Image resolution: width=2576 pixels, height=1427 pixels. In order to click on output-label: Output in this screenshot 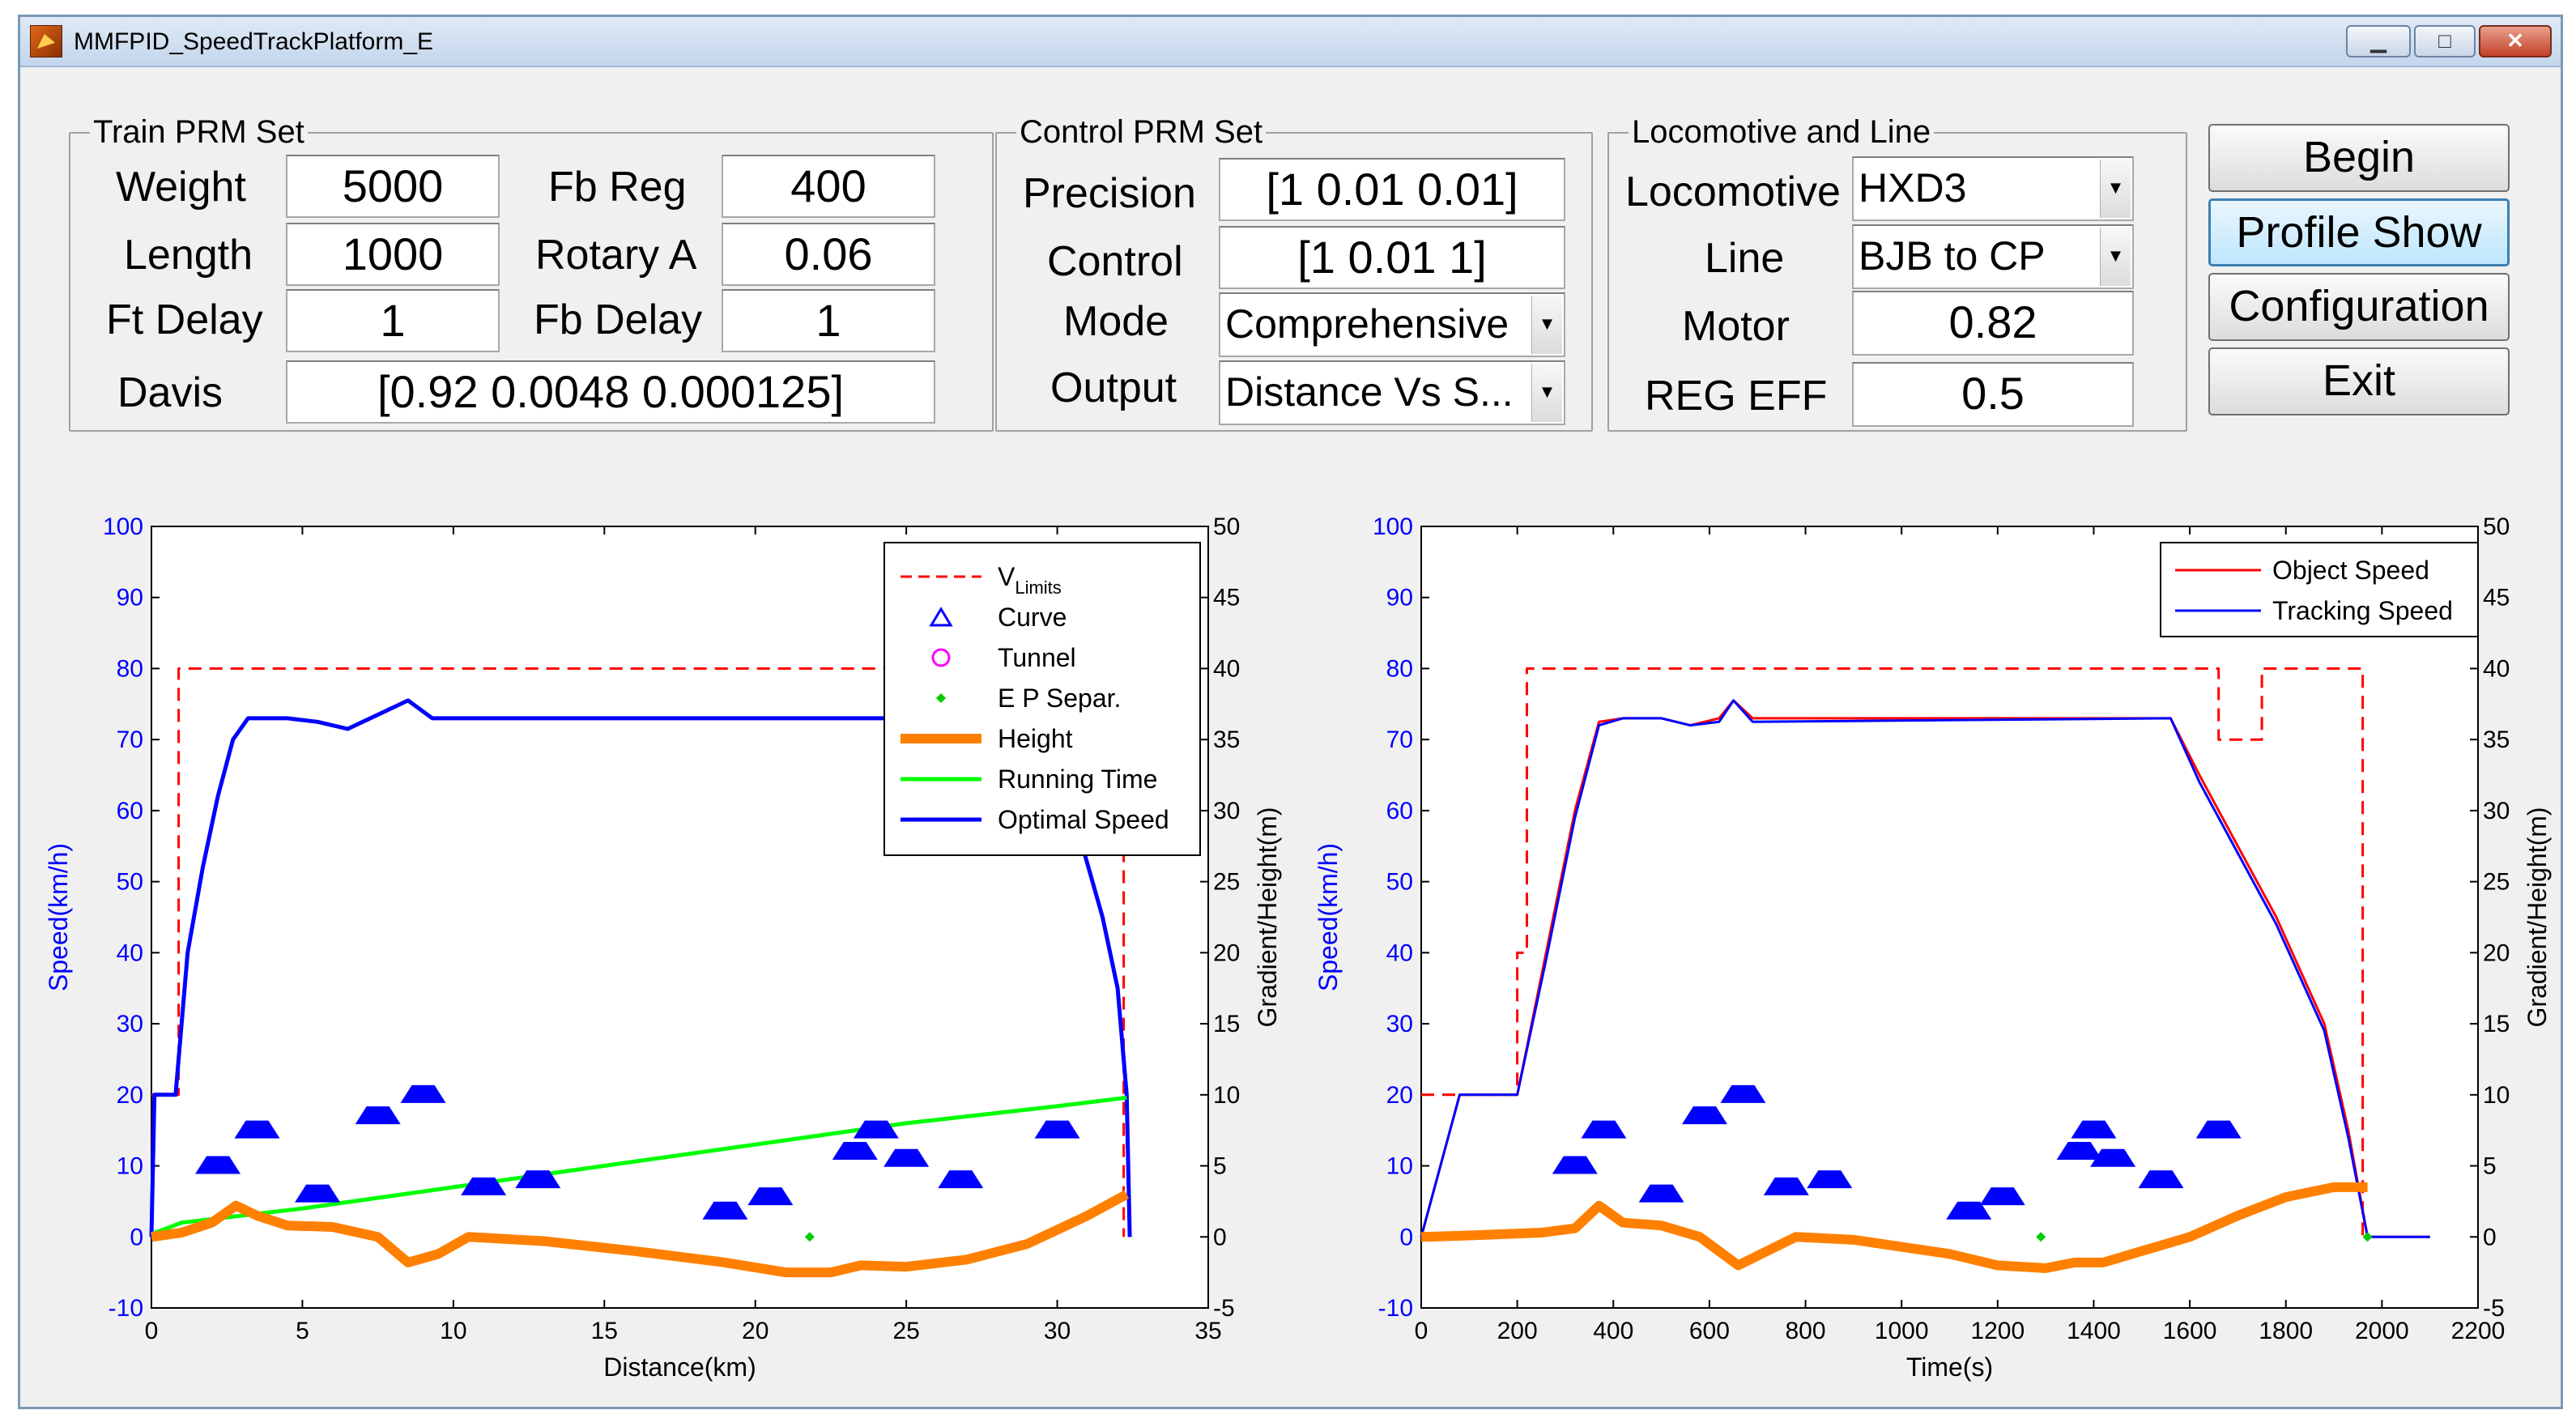, I will do `click(1113, 388)`.